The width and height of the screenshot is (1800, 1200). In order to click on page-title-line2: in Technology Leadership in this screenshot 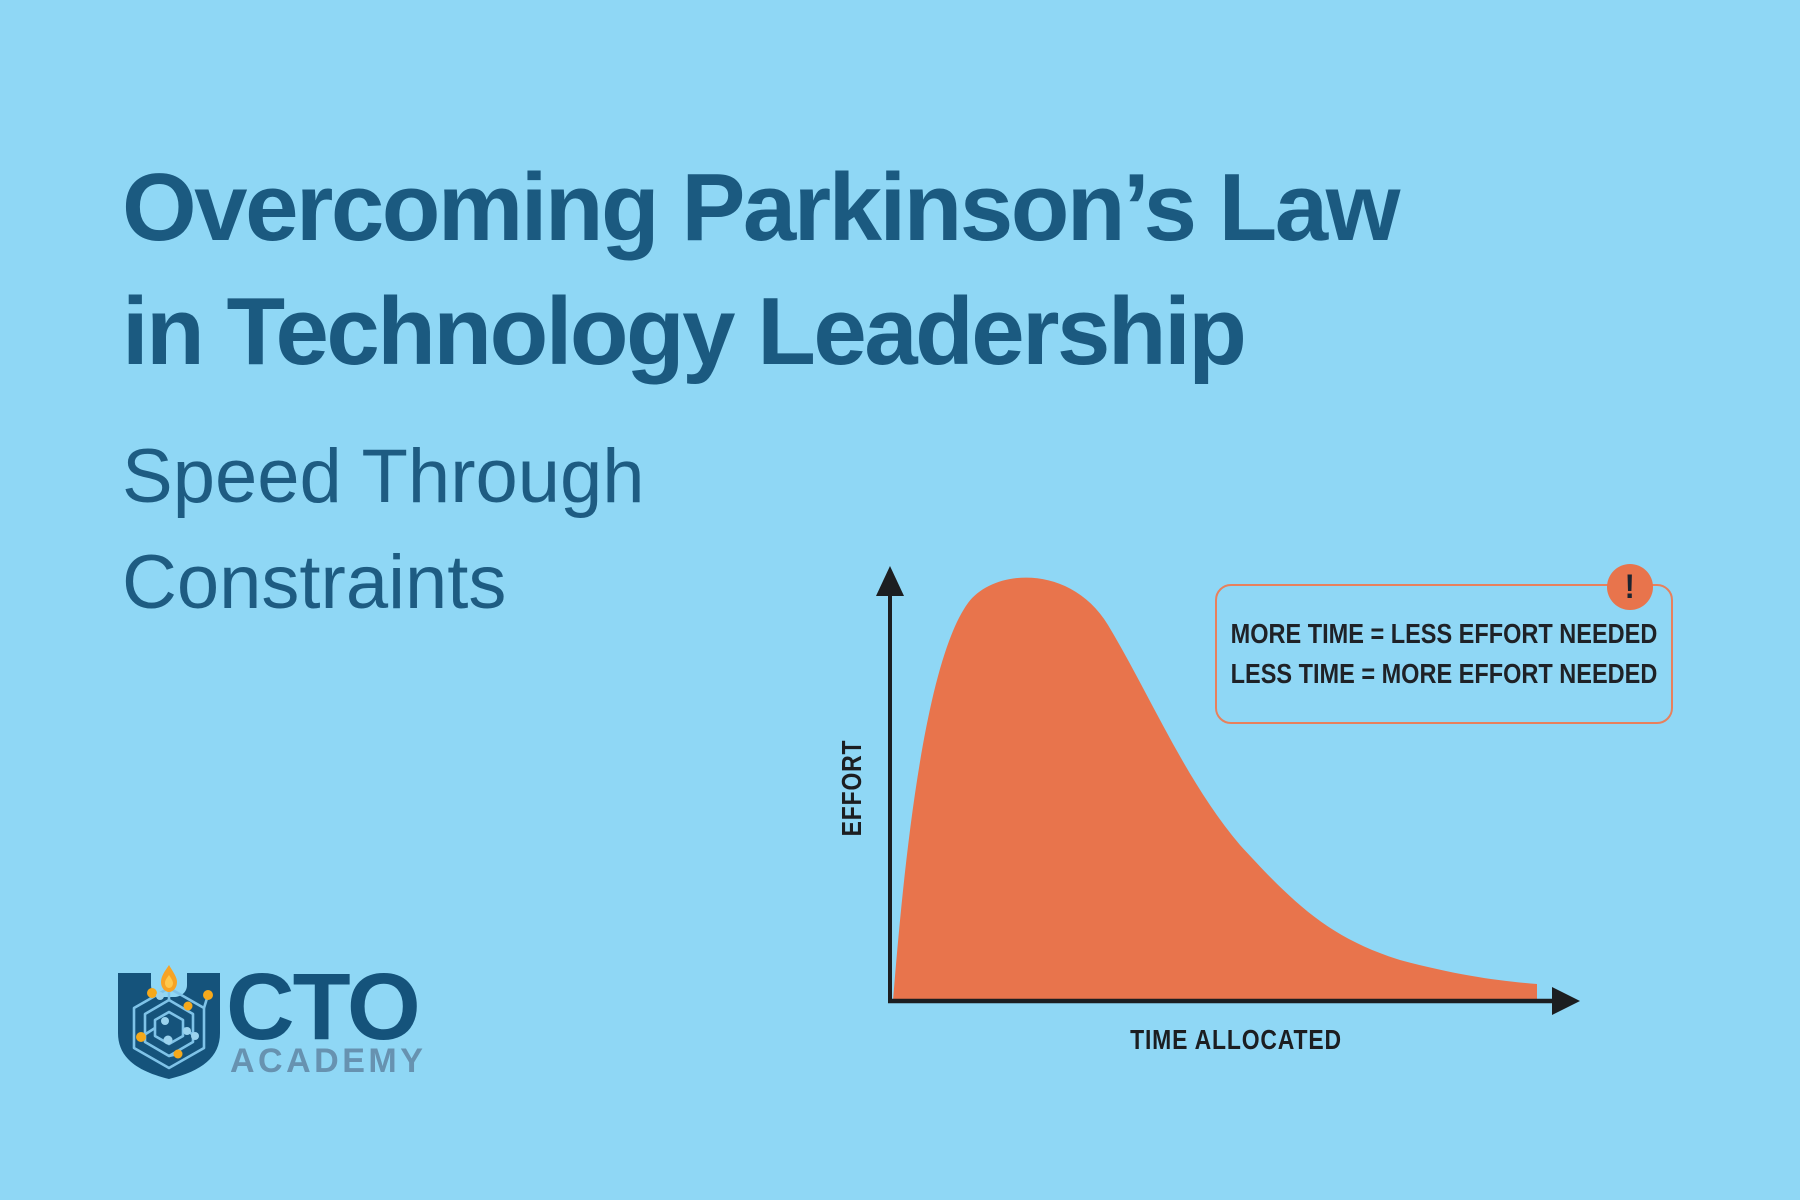, I will do `click(684, 331)`.